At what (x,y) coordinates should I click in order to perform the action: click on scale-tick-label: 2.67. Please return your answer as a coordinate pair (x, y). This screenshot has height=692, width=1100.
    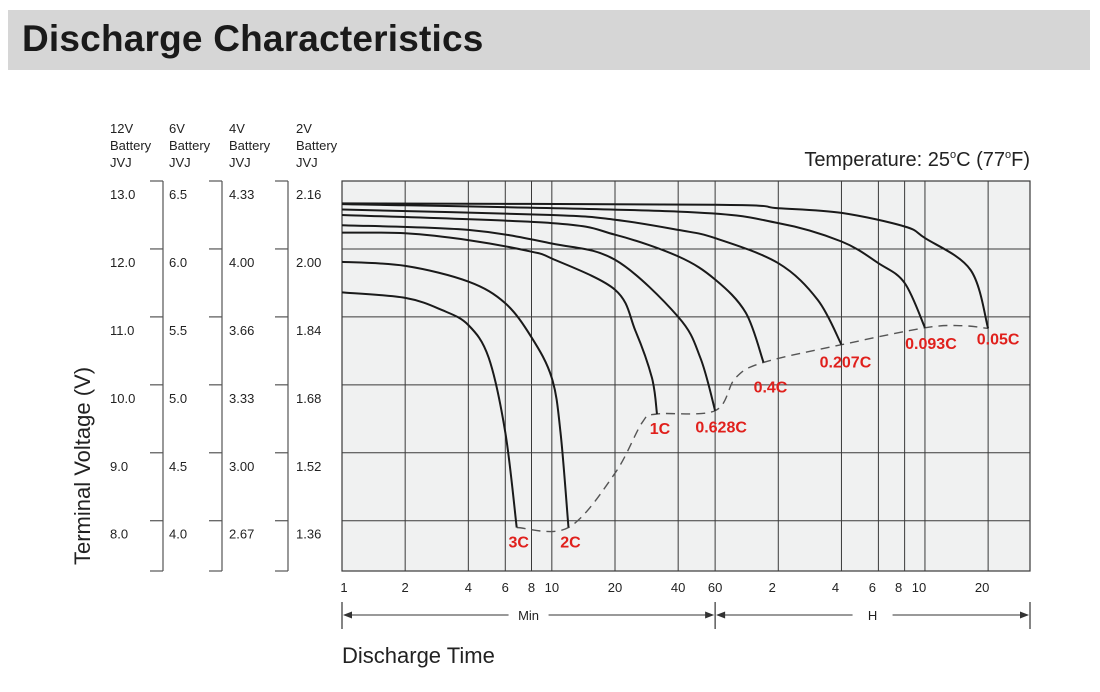
    Looking at the image, I should click on (241, 534).